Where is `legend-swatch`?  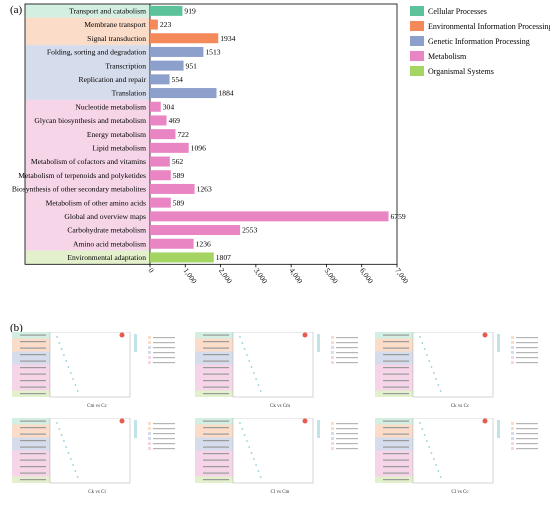 legend-swatch is located at coordinates (417, 71).